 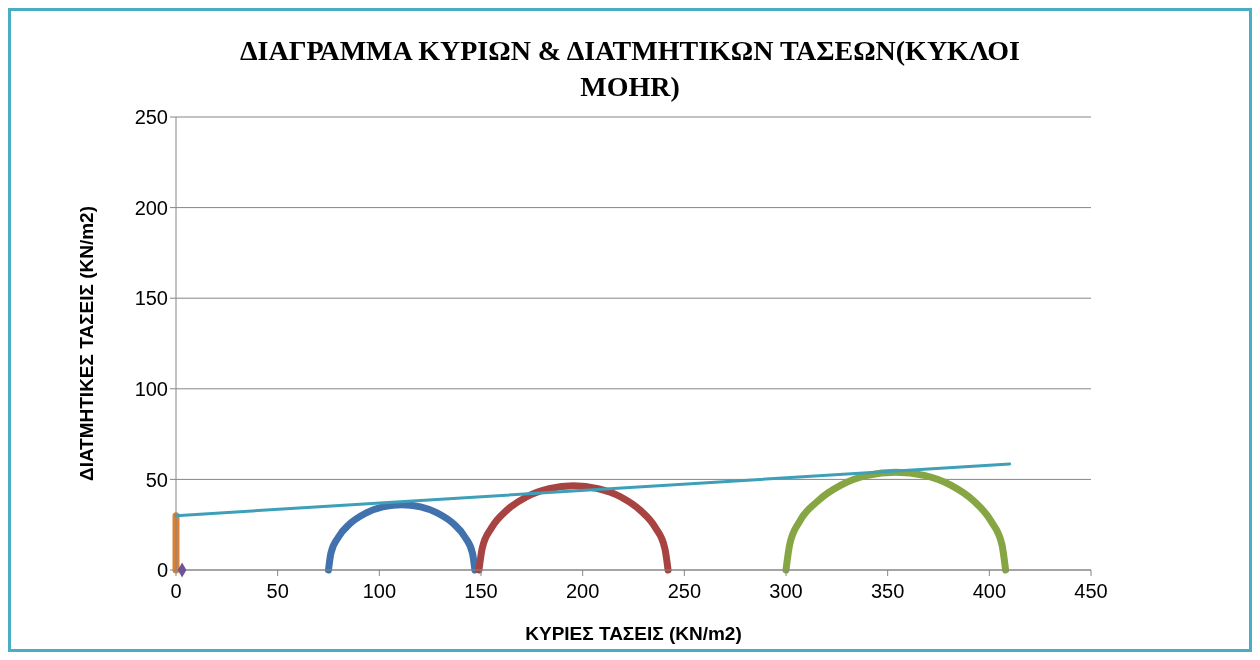 What do you see at coordinates (481, 591) in the screenshot?
I see `x-tick-label: 150` at bounding box center [481, 591].